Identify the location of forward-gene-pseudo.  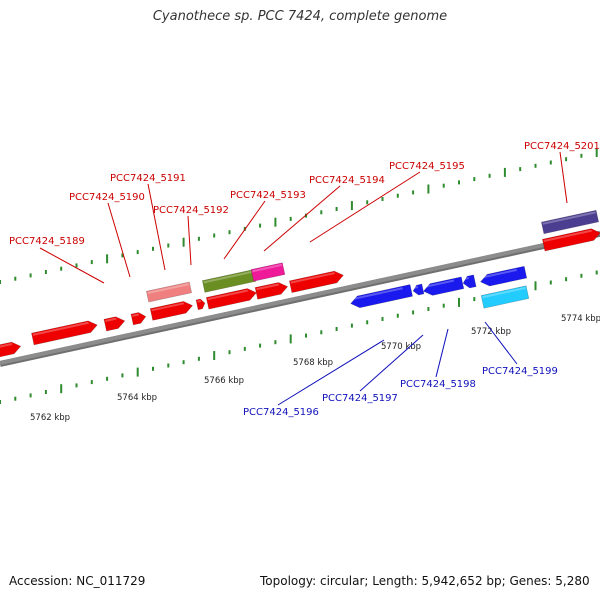
(268, 272).